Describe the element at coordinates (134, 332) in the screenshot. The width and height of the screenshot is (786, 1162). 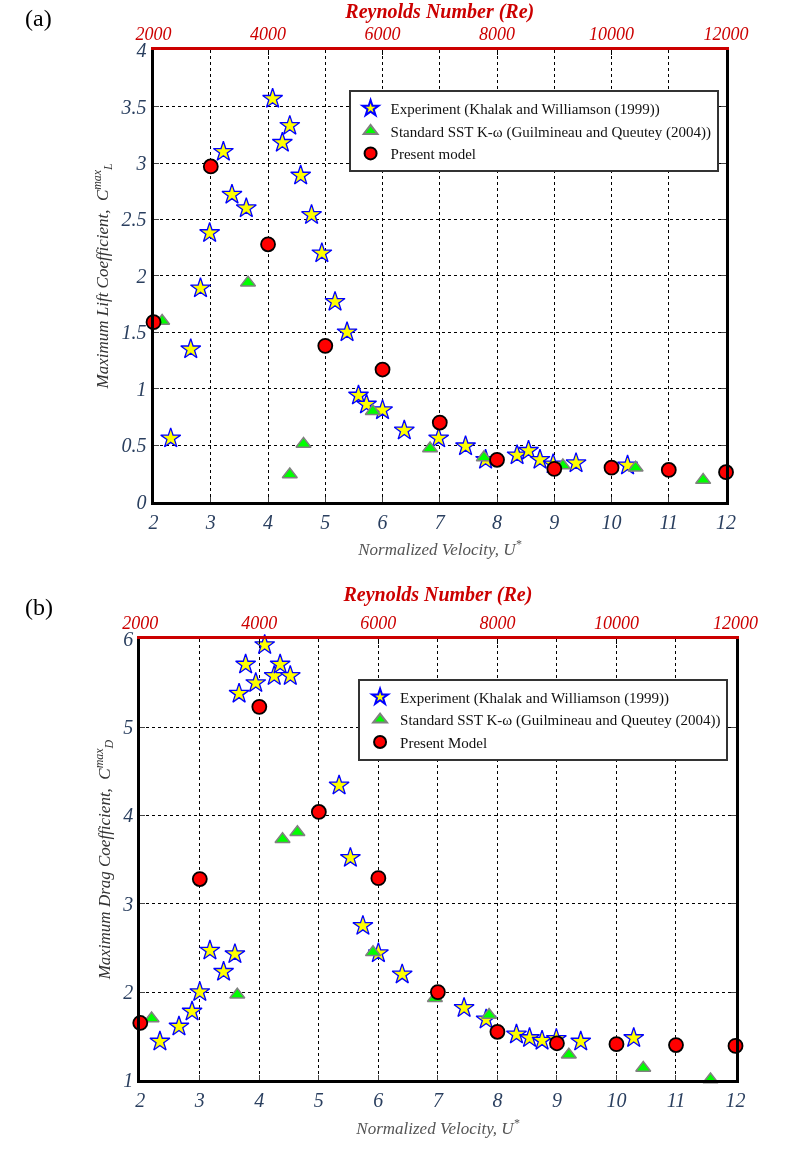
I see `y-tick-label: 1.5` at that location.